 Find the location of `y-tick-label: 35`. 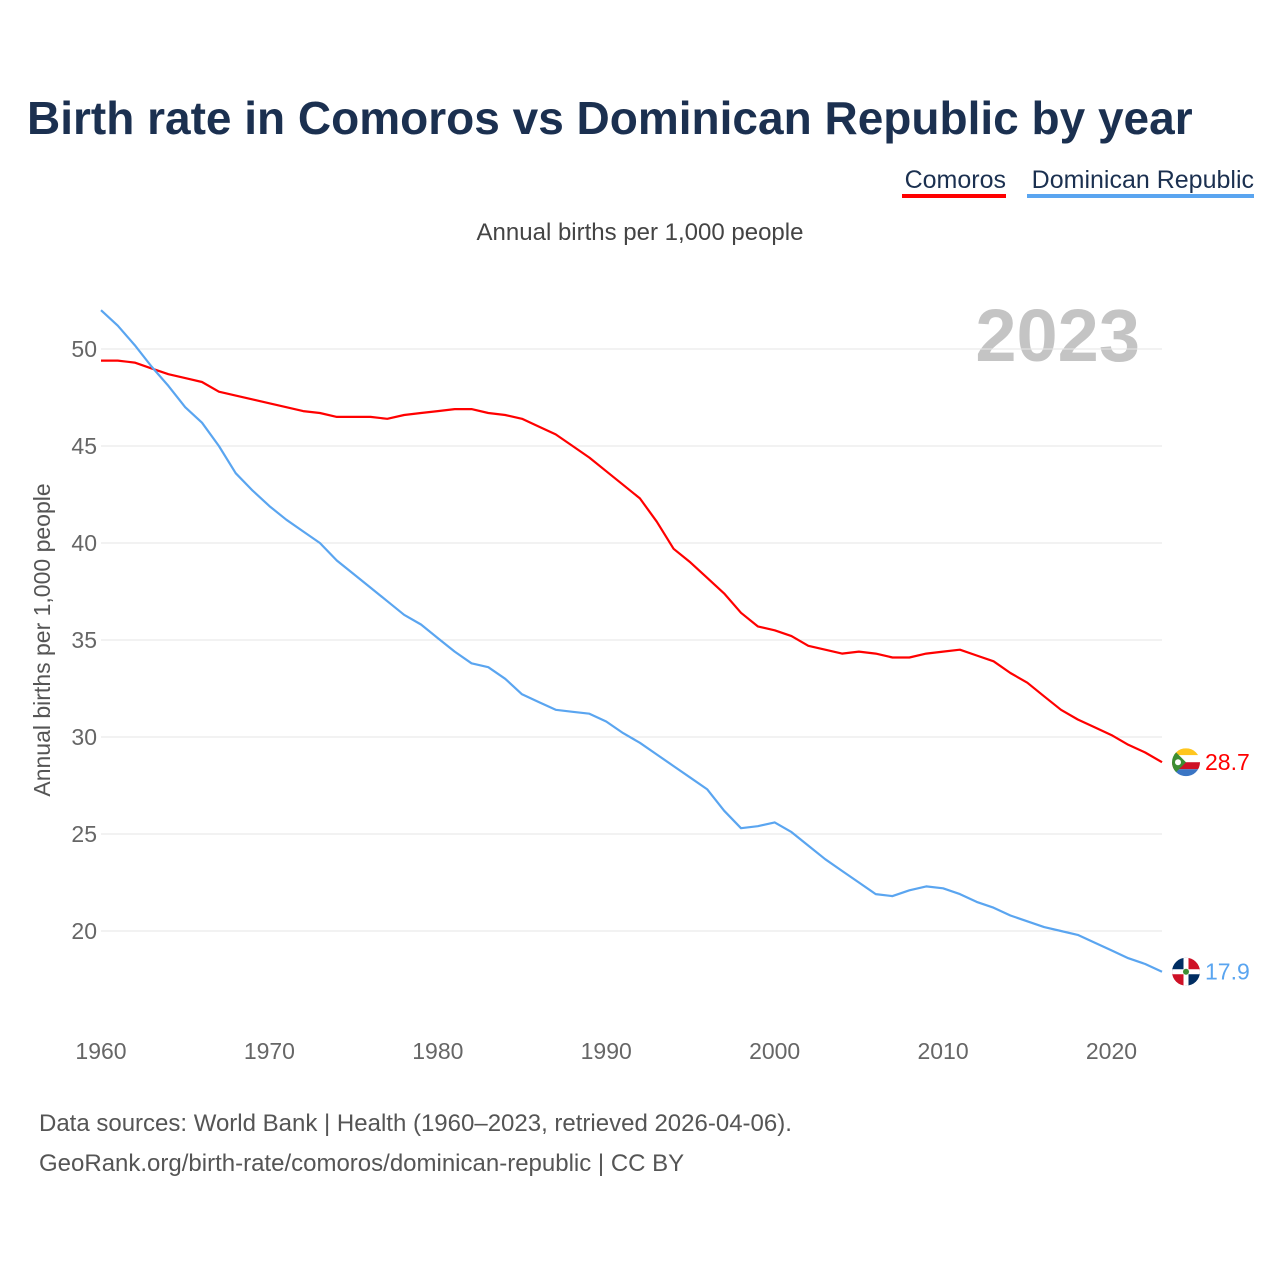

y-tick-label: 35 is located at coordinates (84, 640).